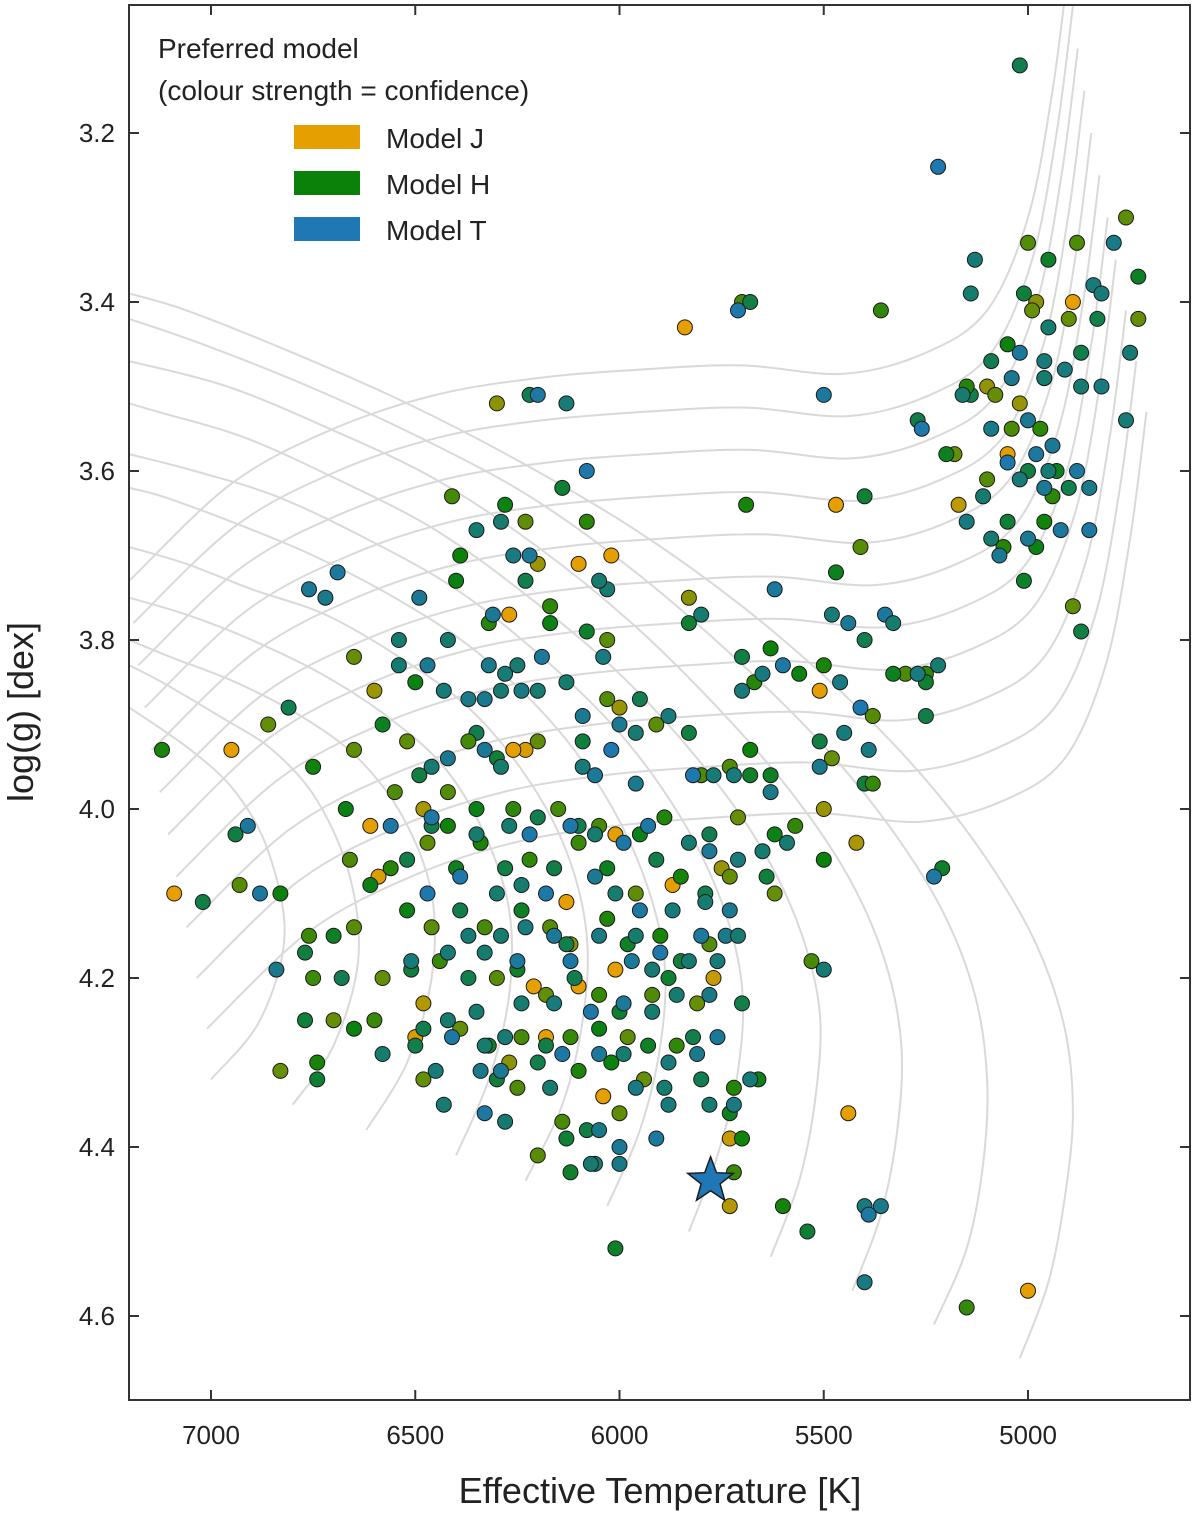 The height and width of the screenshot is (1513, 1200). I want to click on legend-title-line1: Preferred model, so click(258, 48).